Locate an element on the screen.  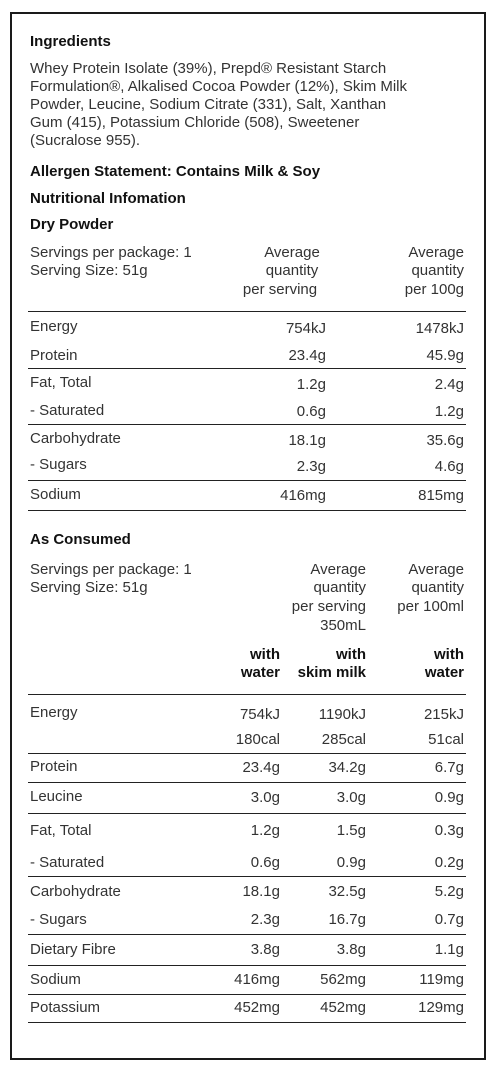
sub-header-with-water: with is located at coordinates (265, 654).